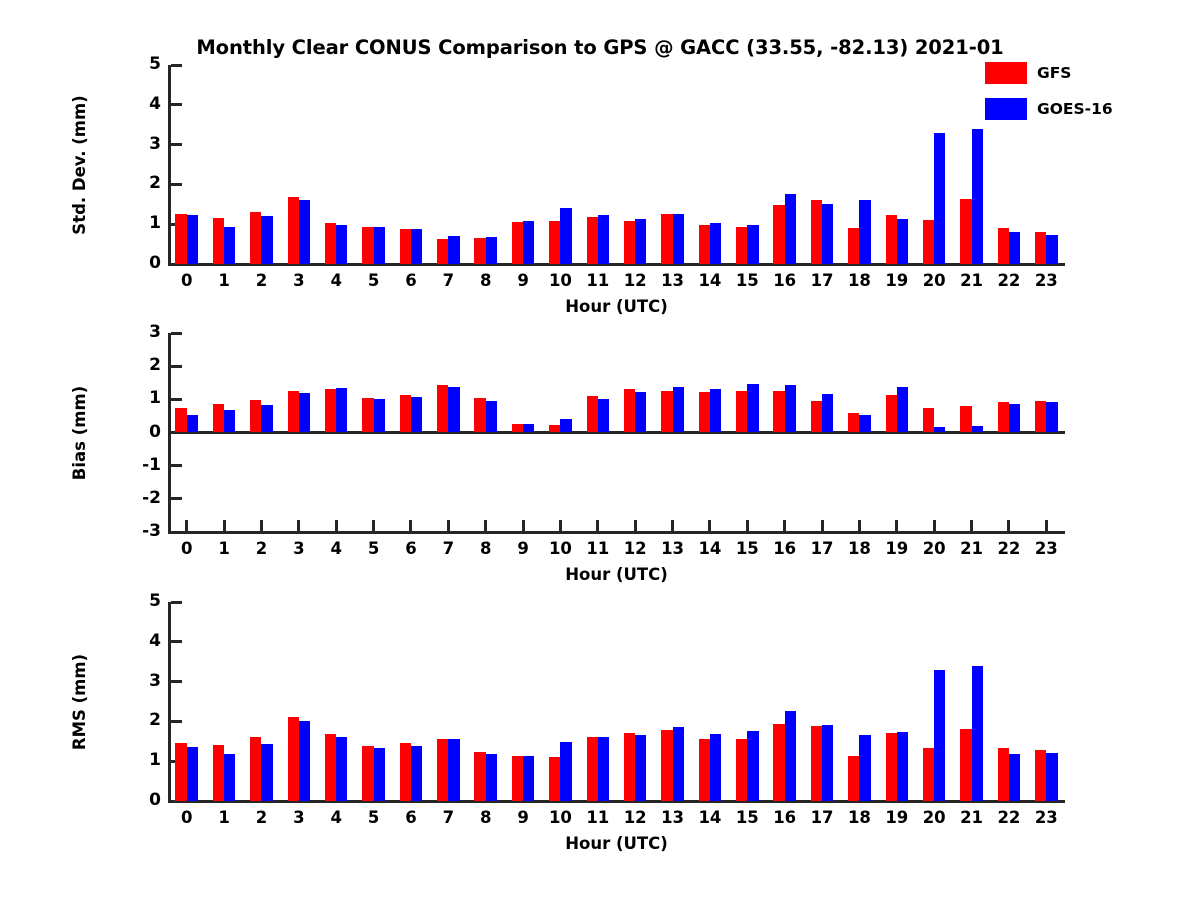 This screenshot has height=900, width=1200. What do you see at coordinates (977, 429) in the screenshot?
I see `bar-bias-goes-16-h21` at bounding box center [977, 429].